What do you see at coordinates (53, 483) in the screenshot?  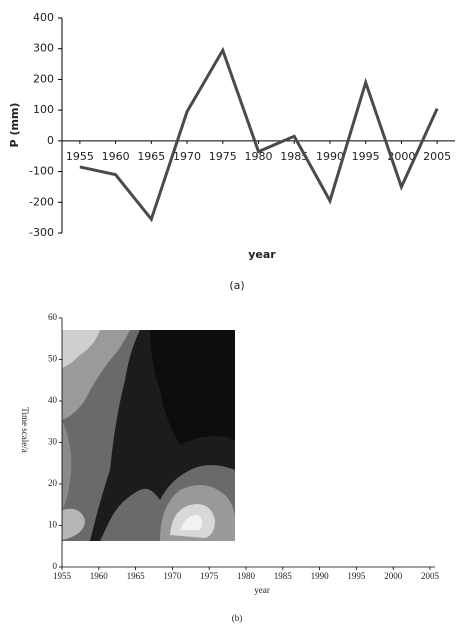 I see `y-tick-label: 20` at bounding box center [53, 483].